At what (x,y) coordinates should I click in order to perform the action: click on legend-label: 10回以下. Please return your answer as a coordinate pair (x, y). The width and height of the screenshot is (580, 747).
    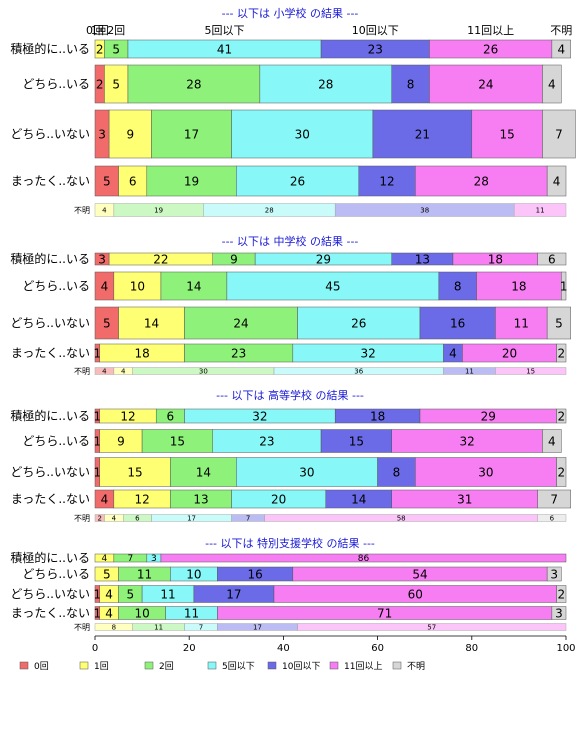
    Looking at the image, I should click on (301, 666).